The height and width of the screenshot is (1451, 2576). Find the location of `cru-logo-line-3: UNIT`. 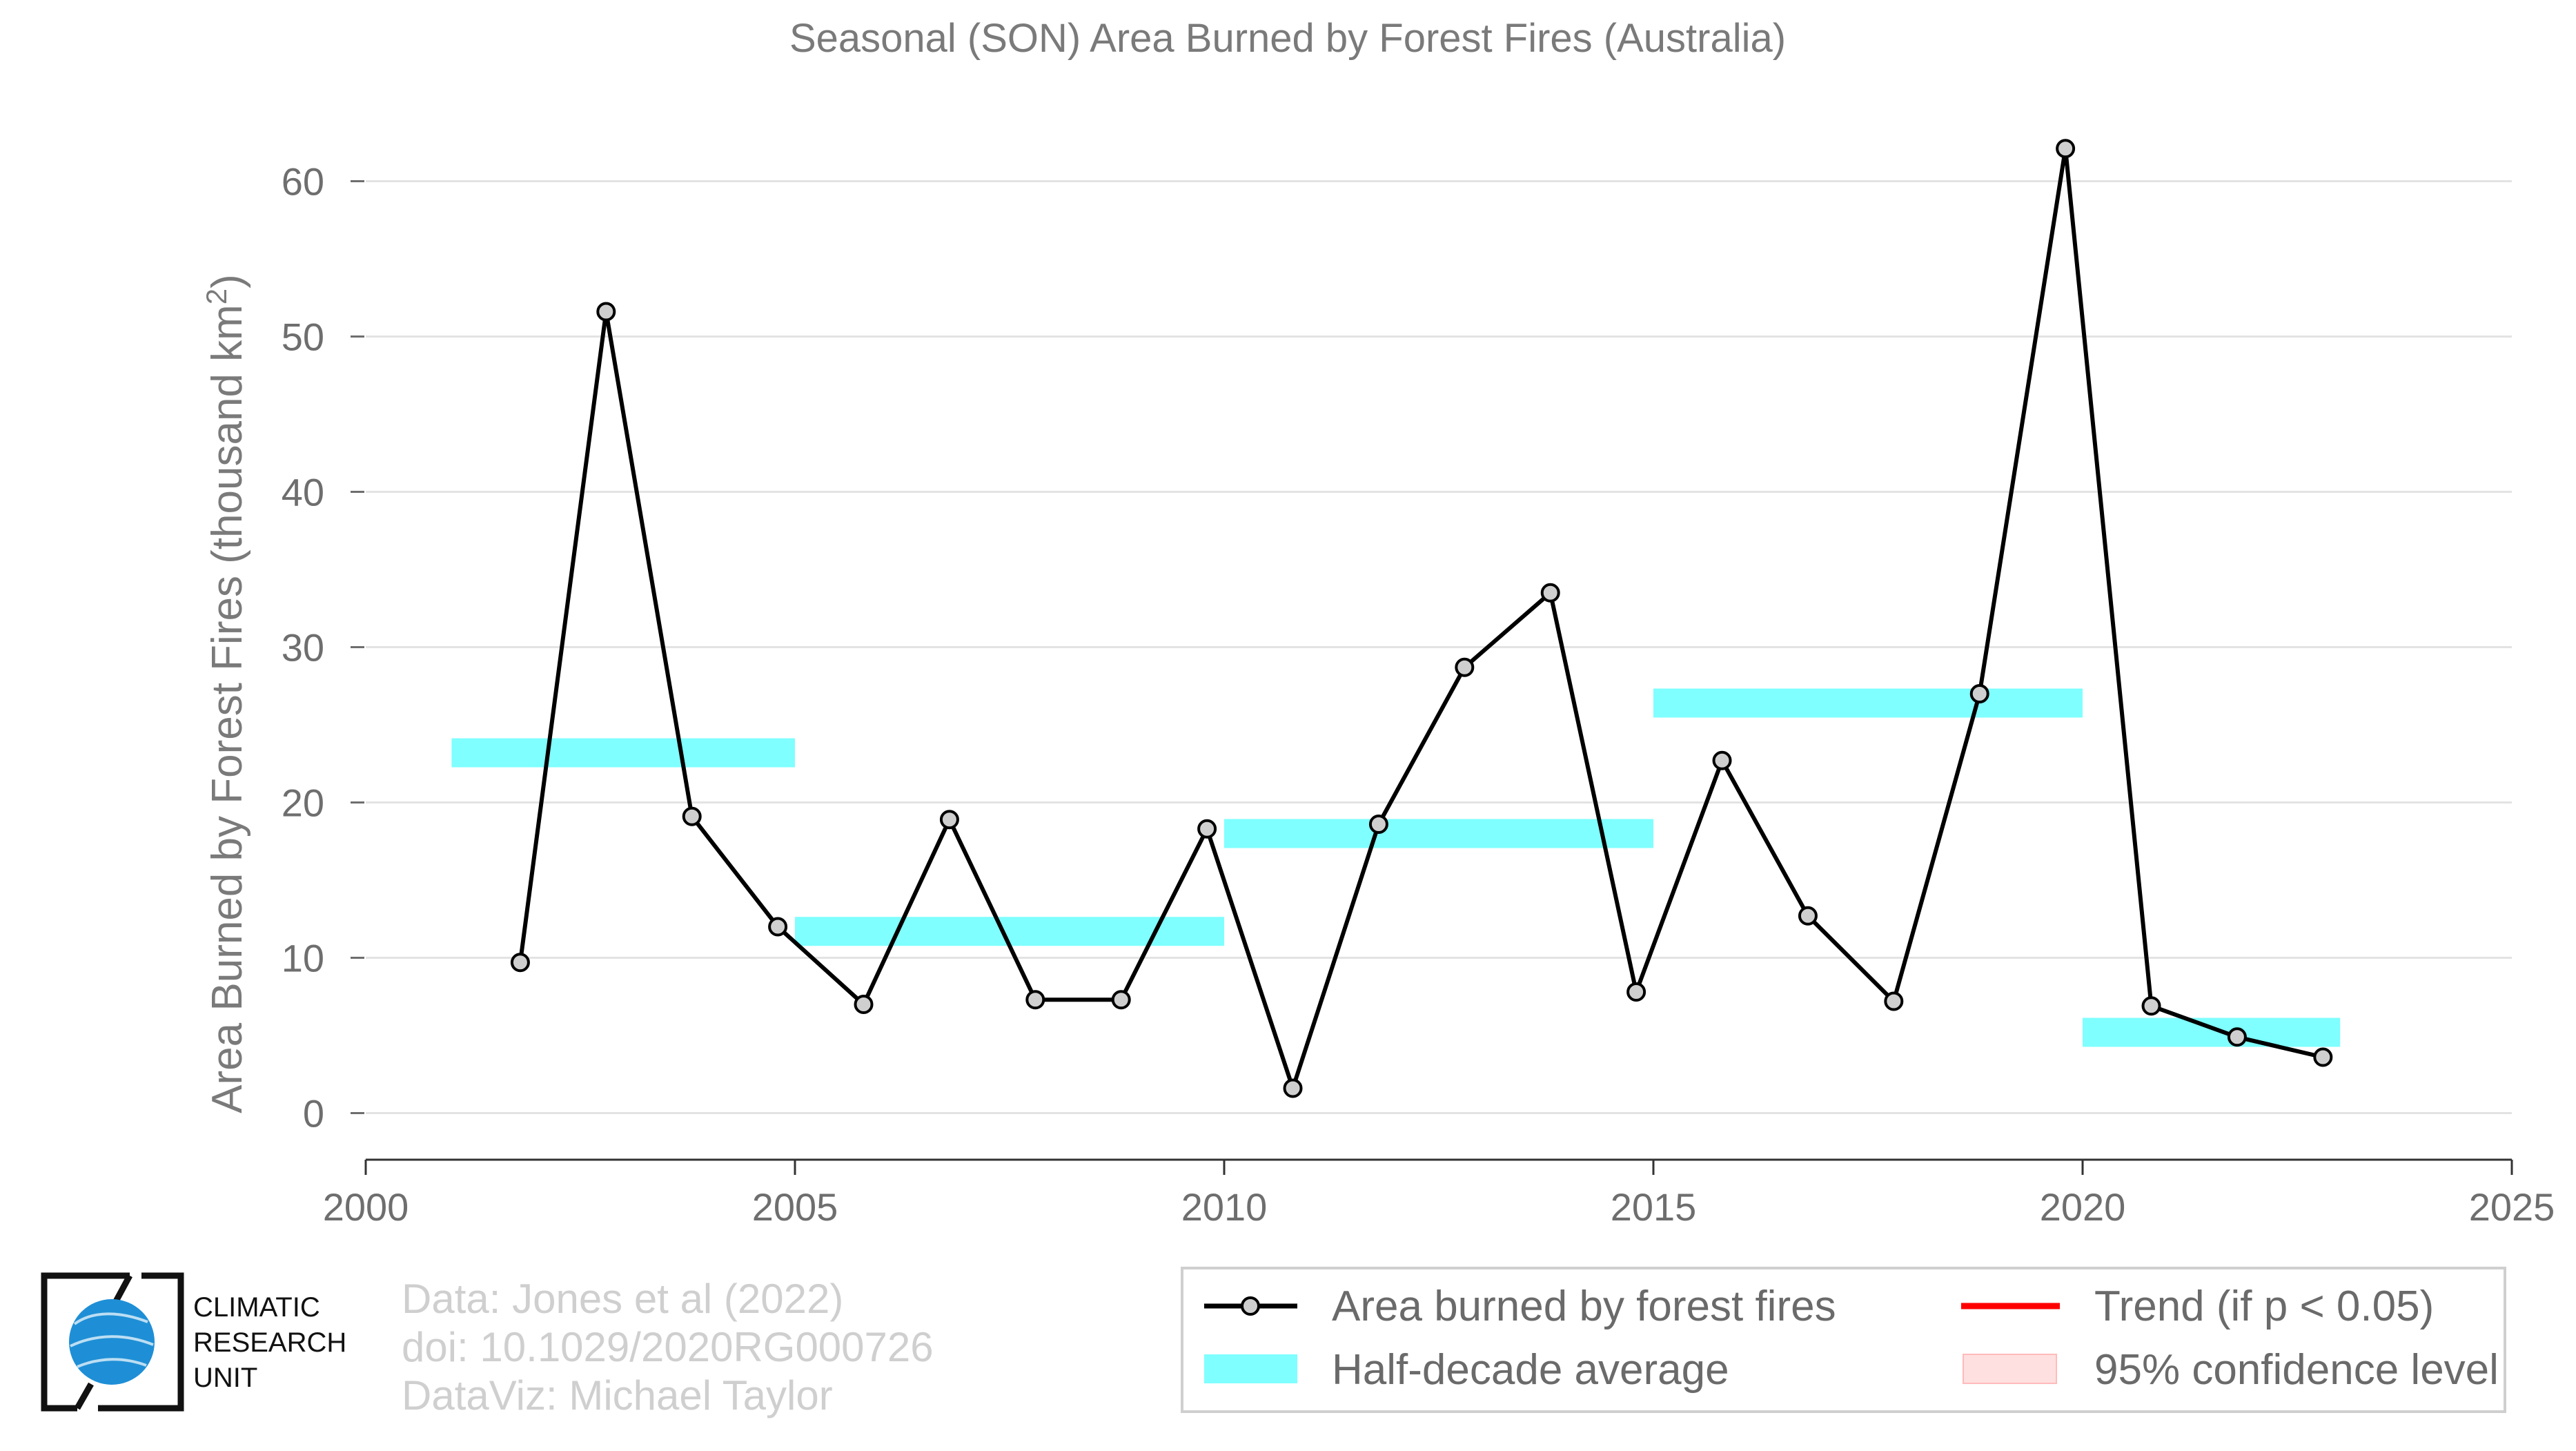

cru-logo-line-3: UNIT is located at coordinates (225, 1378).